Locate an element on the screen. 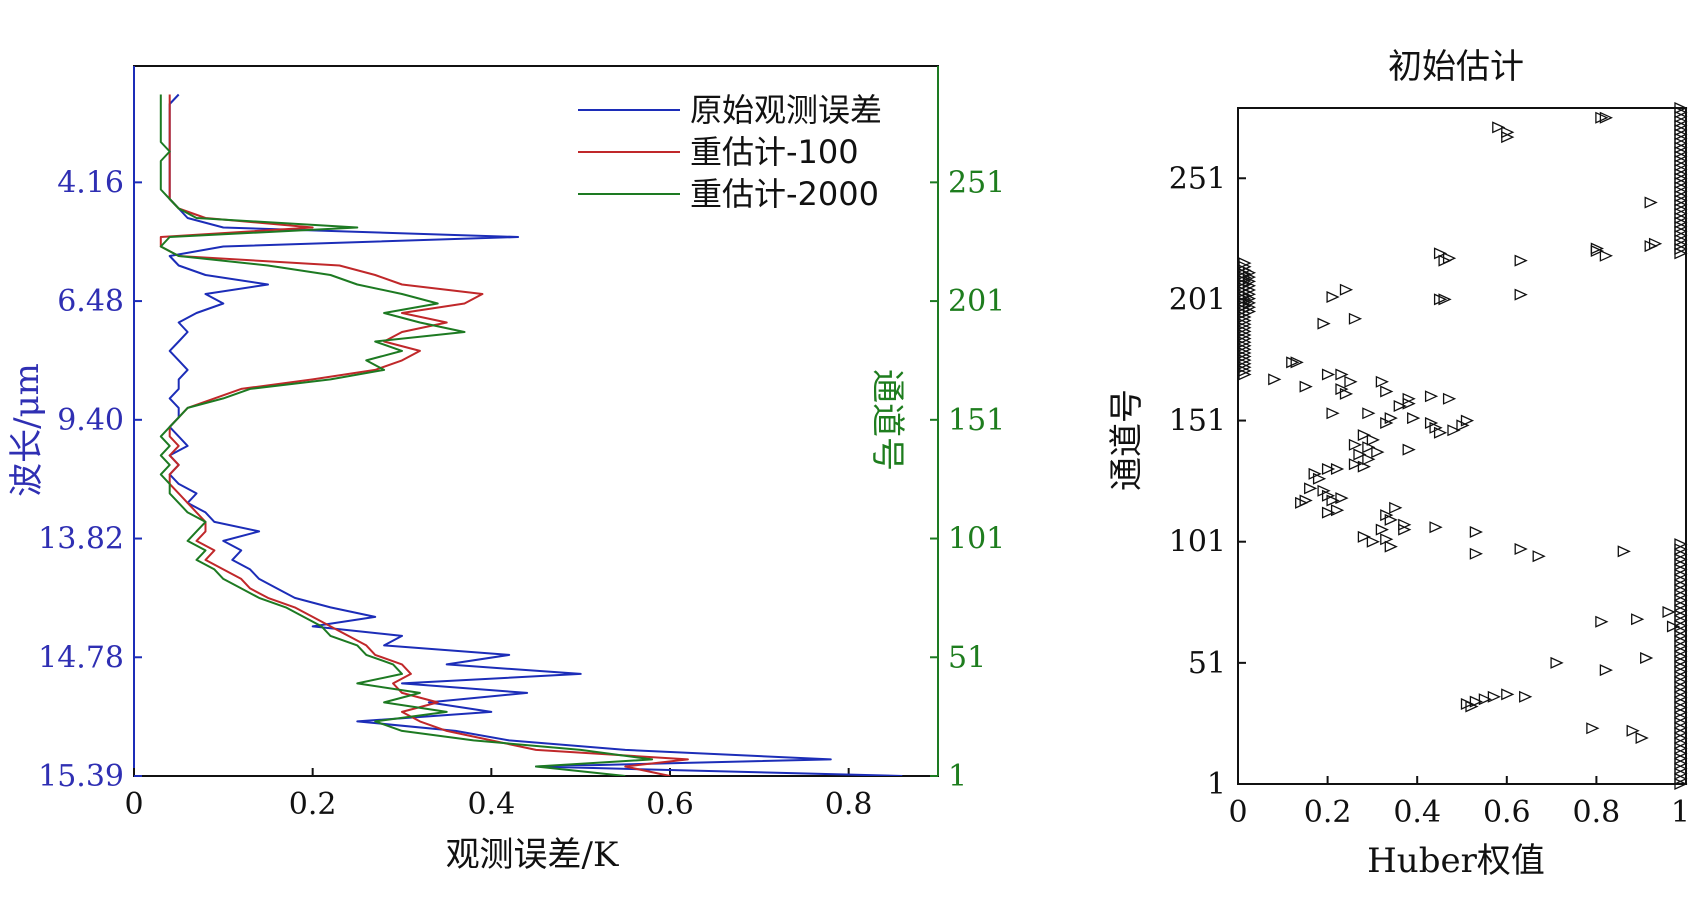 This screenshot has width=1692, height=916. left-y-axis-label: 波长/μm is located at coordinates (27, 430).